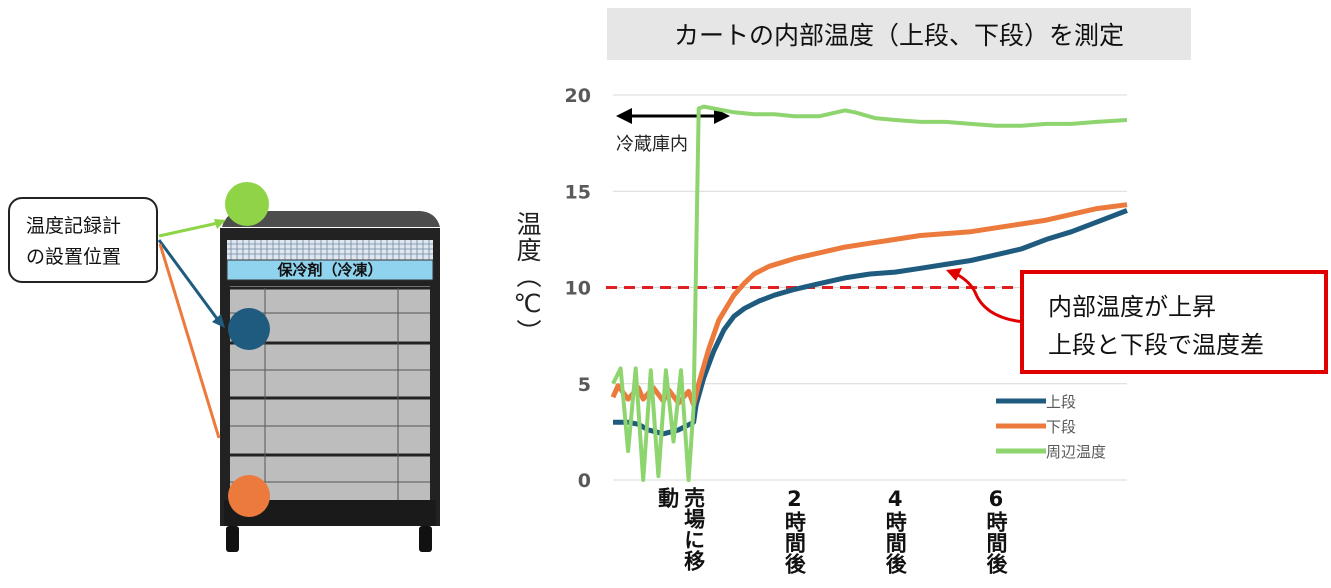 This screenshot has width=1331, height=588. I want to click on y-tick-label: 10, so click(578, 289).